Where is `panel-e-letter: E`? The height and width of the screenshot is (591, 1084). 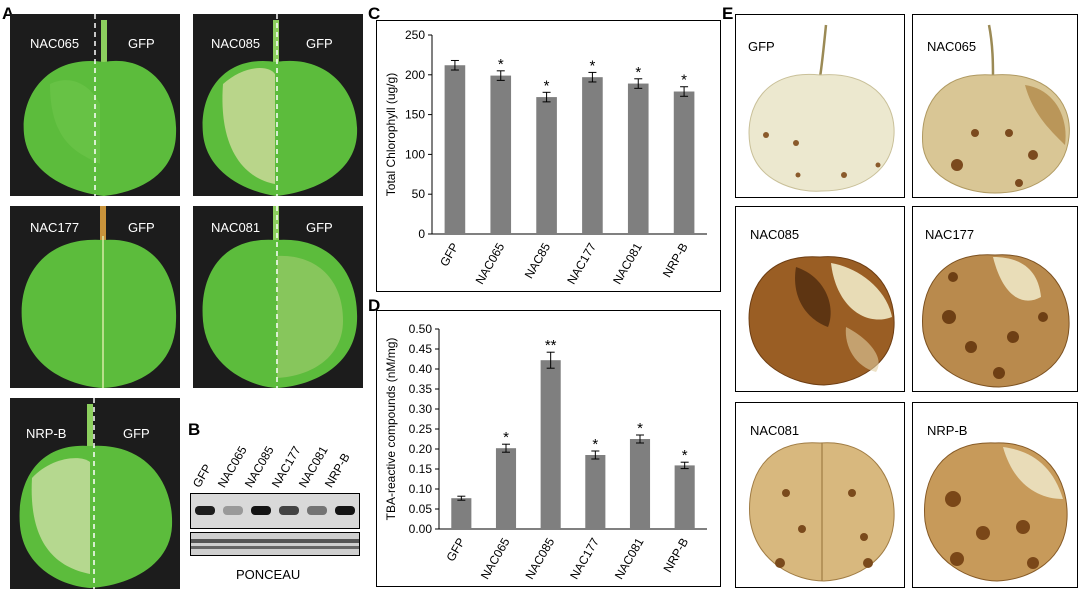
panel-e-letter: E is located at coordinates (728, 13).